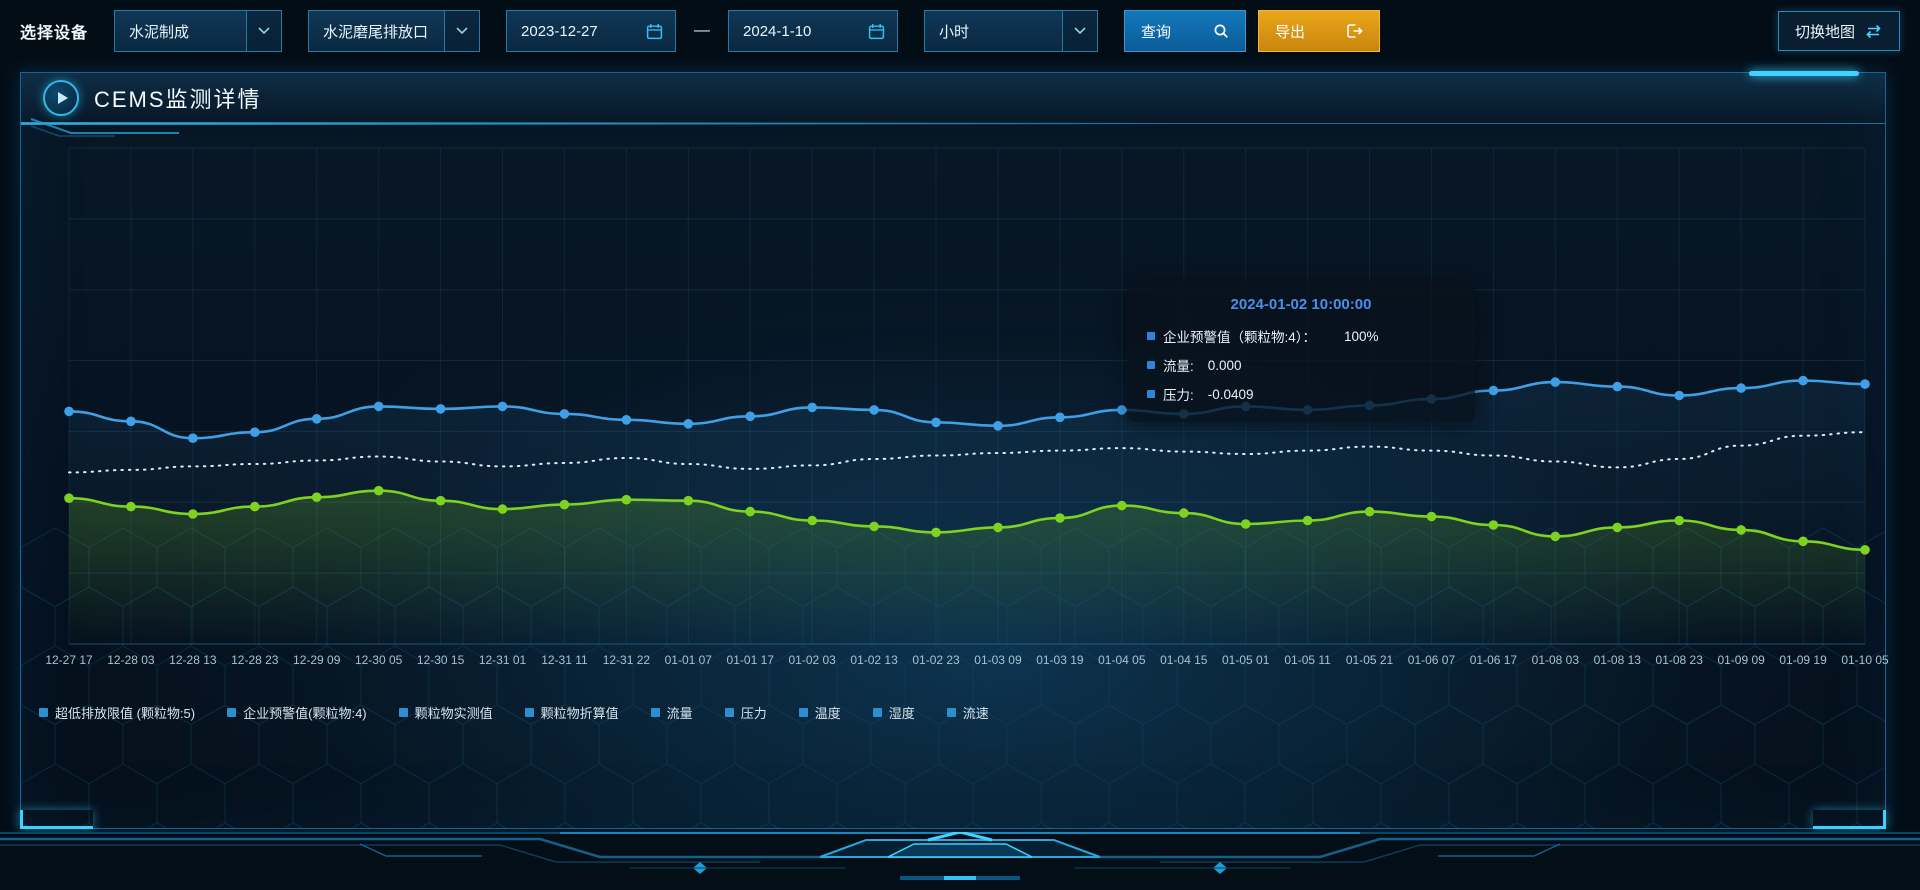 The height and width of the screenshot is (890, 1920). What do you see at coordinates (975, 713) in the screenshot?
I see `legend-label: 流速` at bounding box center [975, 713].